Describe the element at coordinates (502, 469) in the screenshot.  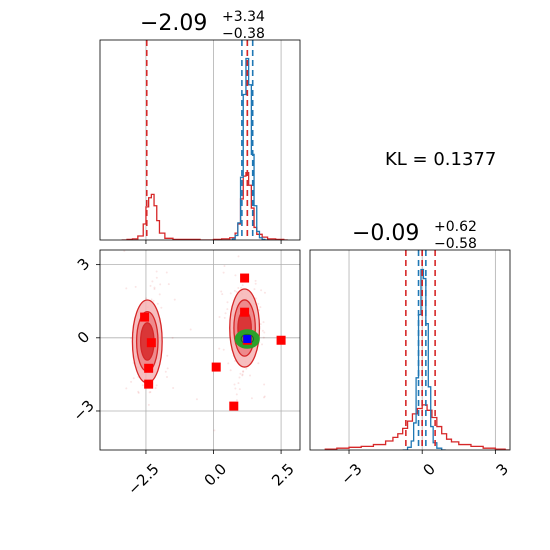
I see `param2-xtick-label: 3` at that location.